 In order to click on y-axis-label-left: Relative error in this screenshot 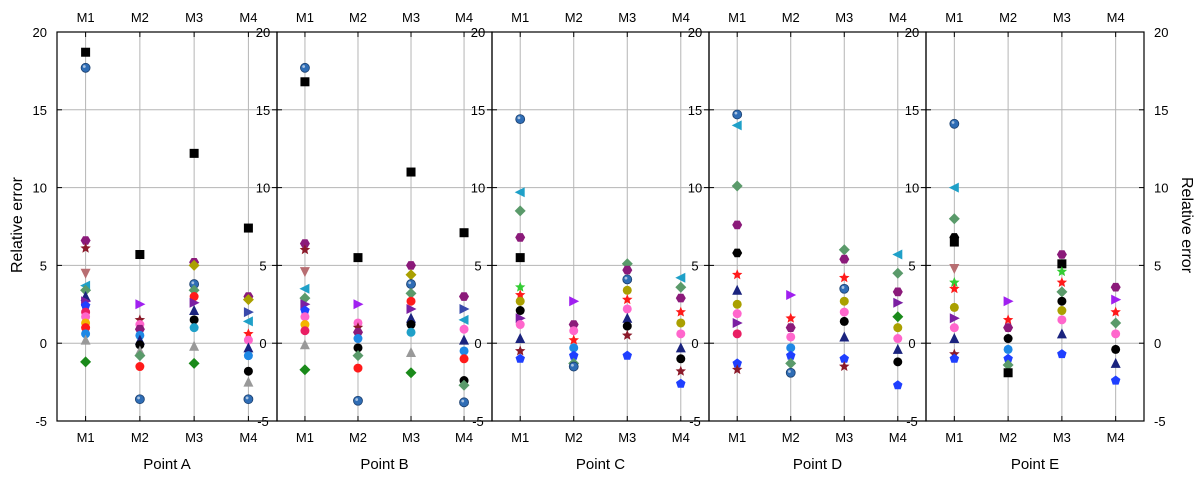, I will do `click(17, 224)`.